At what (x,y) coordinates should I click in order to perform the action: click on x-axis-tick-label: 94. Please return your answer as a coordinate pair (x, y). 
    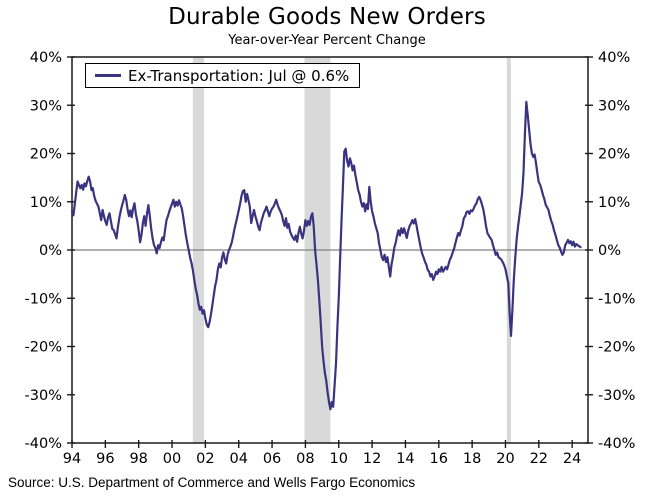
    Looking at the image, I should click on (72, 459).